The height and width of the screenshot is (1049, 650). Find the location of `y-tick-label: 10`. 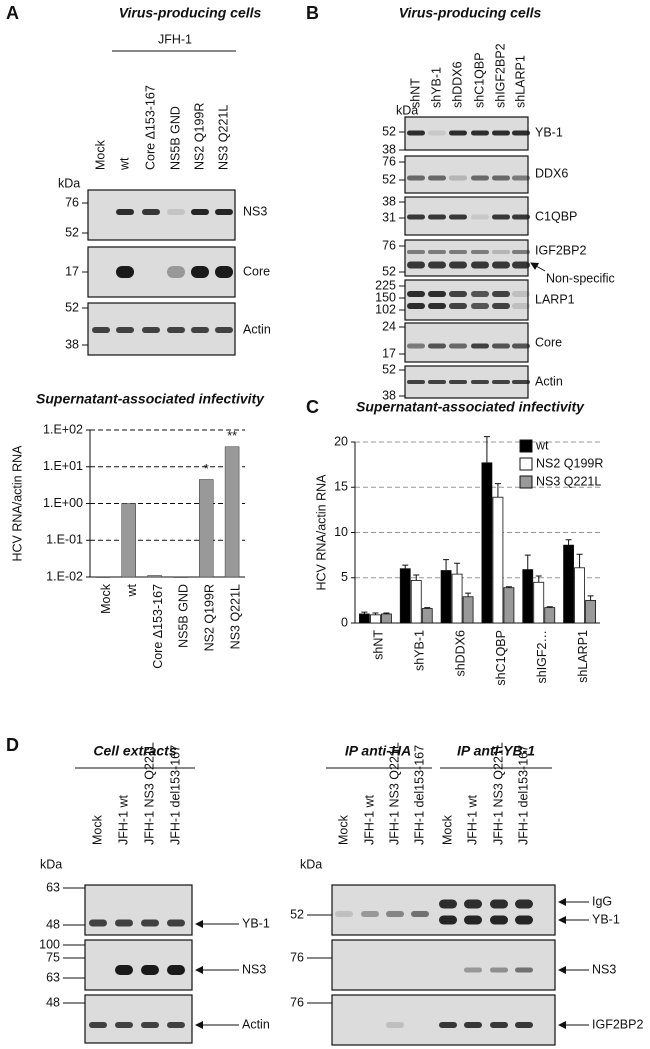

y-tick-label: 10 is located at coordinates (341, 532).